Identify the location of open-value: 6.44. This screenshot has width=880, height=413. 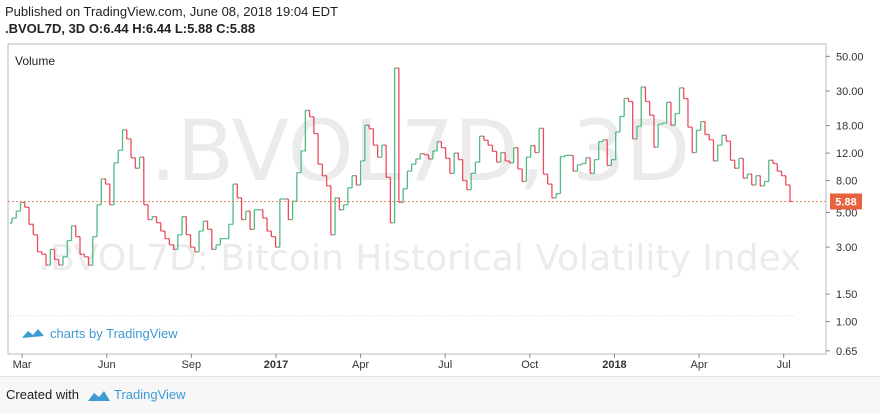
(116, 28).